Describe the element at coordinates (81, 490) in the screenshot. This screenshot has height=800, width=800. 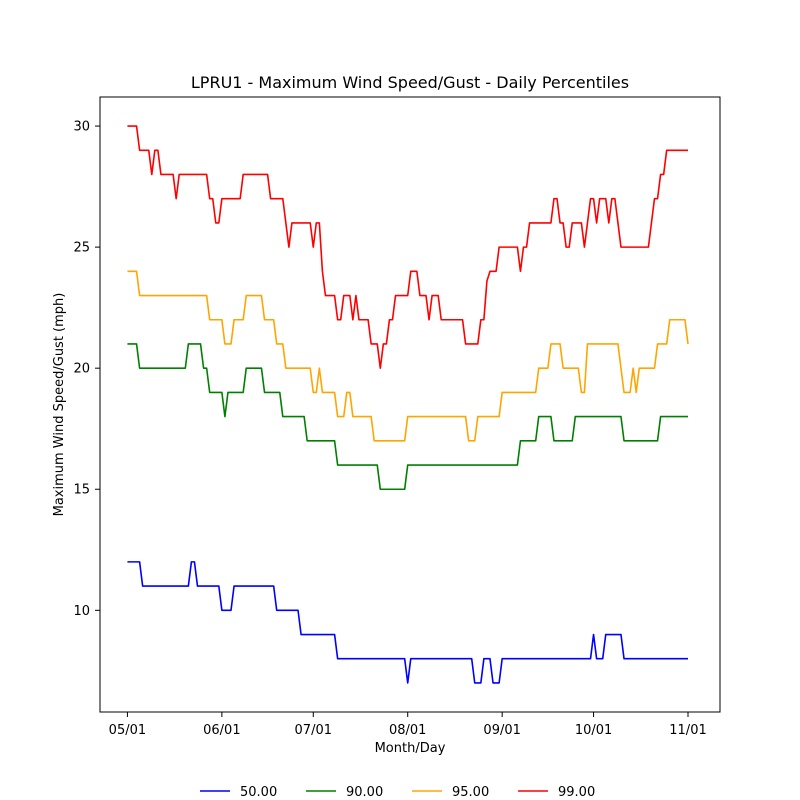
I see `y-tick-label: 15` at that location.